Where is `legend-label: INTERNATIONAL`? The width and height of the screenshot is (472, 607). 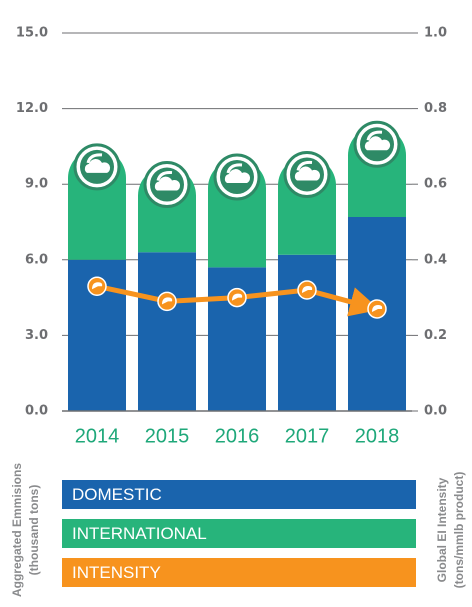 legend-label: INTERNATIONAL is located at coordinates (139, 533).